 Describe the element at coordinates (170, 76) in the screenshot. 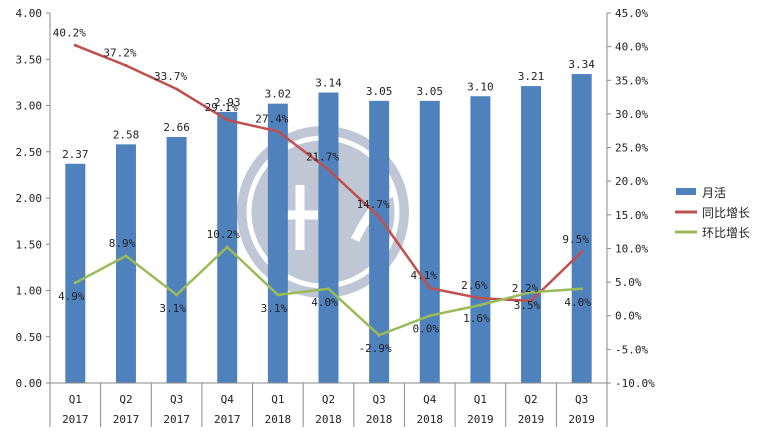

I see `line-value-label: 33.7%` at that location.